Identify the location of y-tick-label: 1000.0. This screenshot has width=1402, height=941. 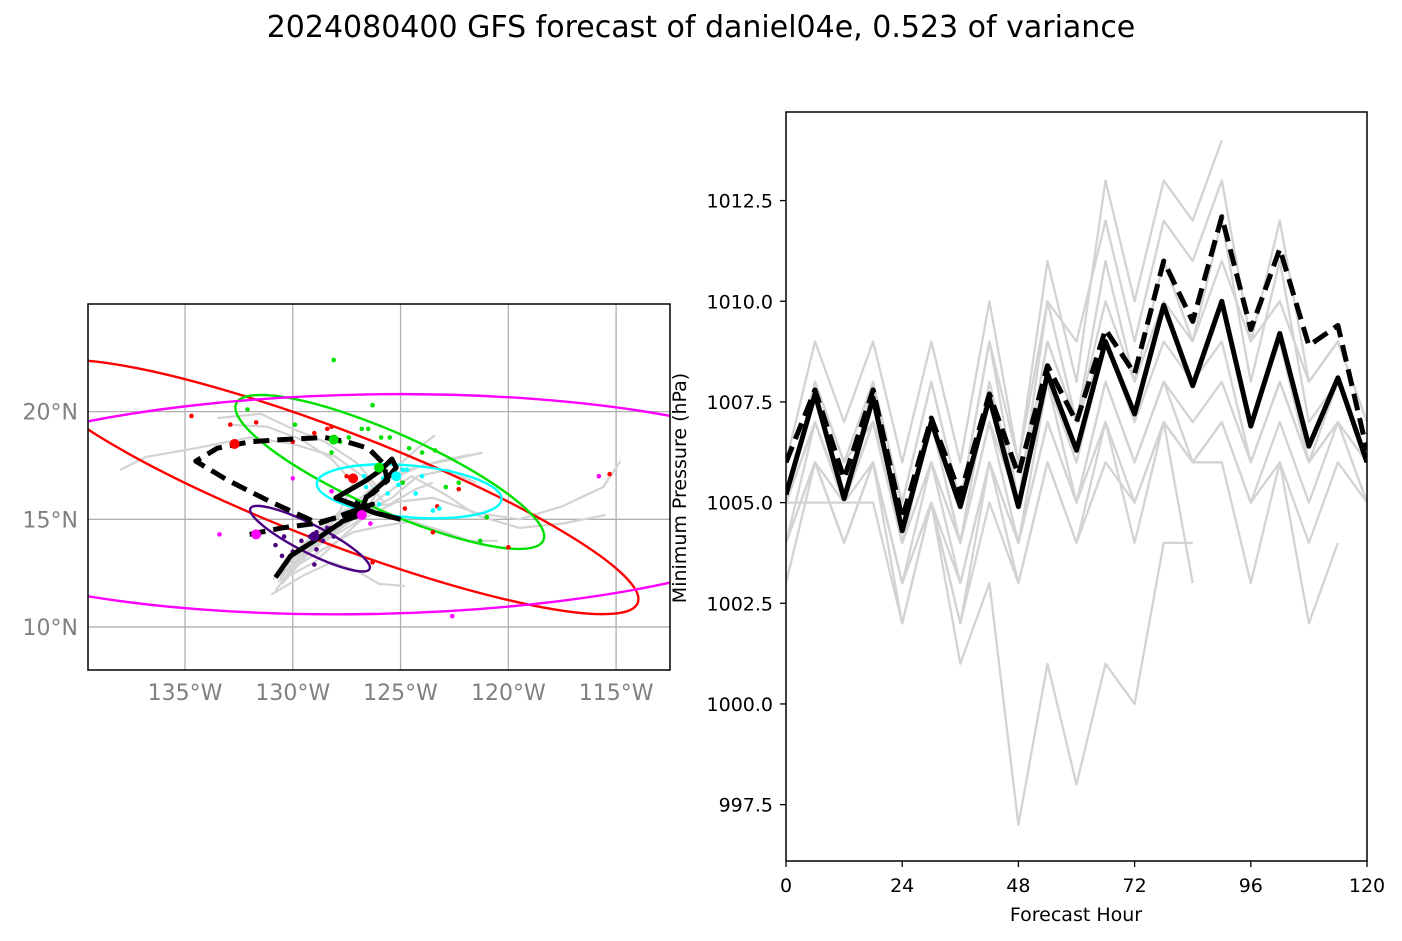
(740, 705).